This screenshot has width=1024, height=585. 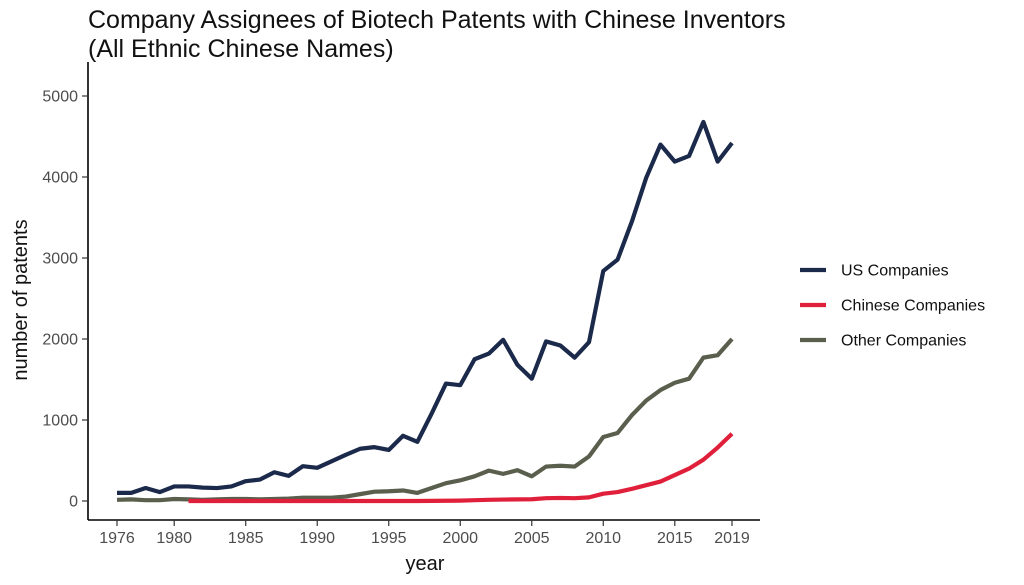 What do you see at coordinates (117, 538) in the screenshot?
I see `x-tick-label: 1976` at bounding box center [117, 538].